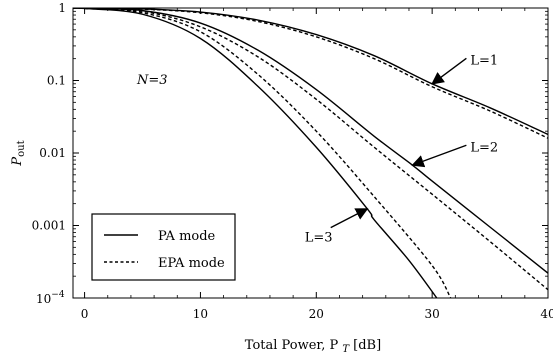 This screenshot has width=553, height=358. I want to click on x-tick-label: 40, so click(546, 314).